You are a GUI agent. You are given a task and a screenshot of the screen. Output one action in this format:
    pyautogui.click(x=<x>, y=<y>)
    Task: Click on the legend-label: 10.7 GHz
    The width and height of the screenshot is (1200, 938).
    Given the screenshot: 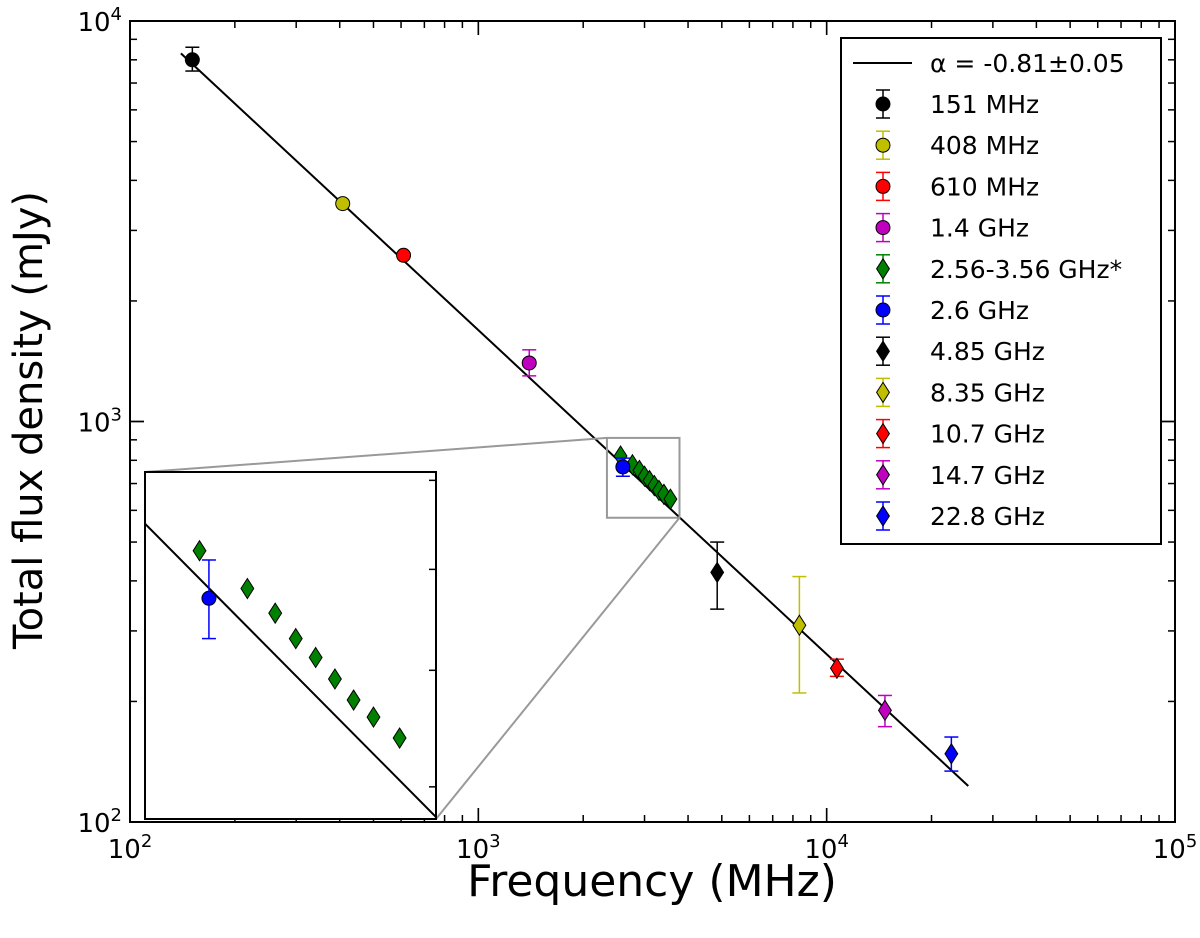 What is the action you would take?
    pyautogui.click(x=987, y=434)
    